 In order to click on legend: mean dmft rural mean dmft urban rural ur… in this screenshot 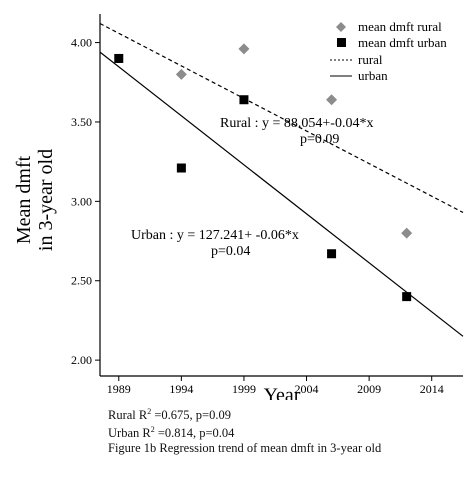, I will do `click(388, 51)`.